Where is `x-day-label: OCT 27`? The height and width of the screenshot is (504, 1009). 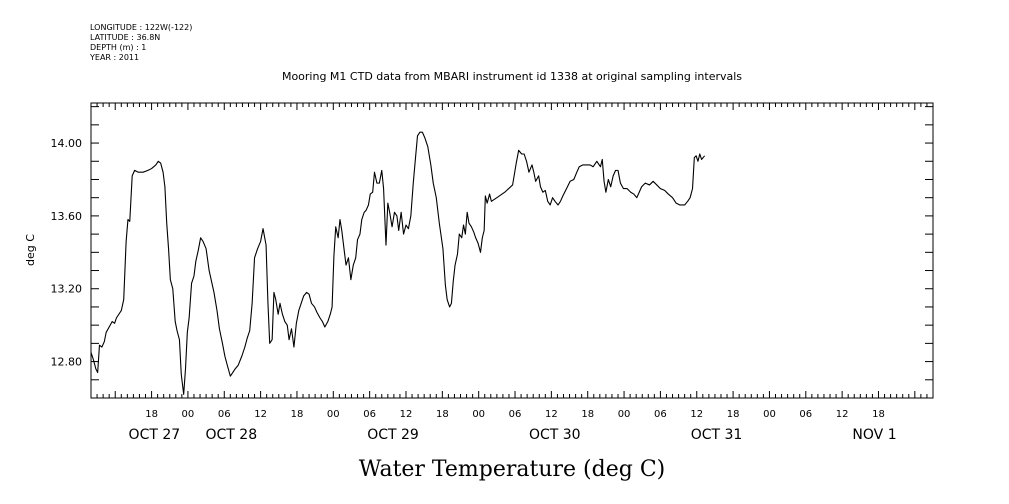
x-day-label: OCT 27 is located at coordinates (155, 435).